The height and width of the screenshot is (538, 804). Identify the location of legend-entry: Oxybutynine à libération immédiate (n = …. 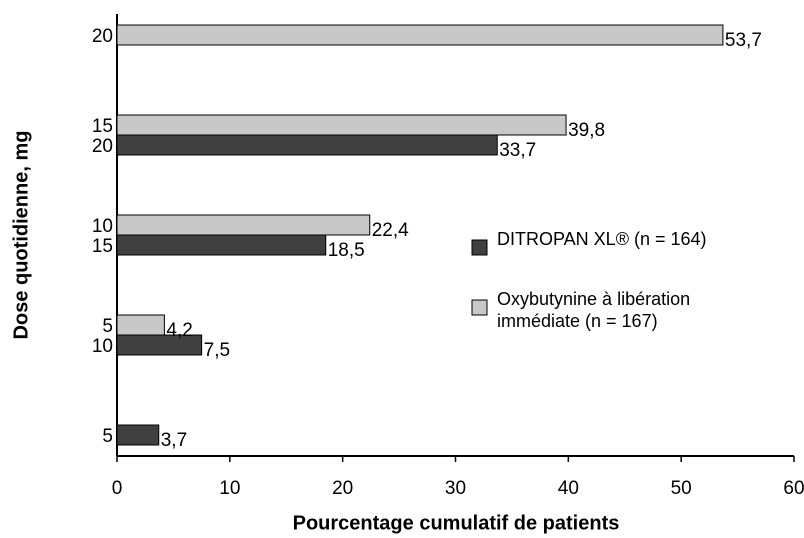
(594, 310).